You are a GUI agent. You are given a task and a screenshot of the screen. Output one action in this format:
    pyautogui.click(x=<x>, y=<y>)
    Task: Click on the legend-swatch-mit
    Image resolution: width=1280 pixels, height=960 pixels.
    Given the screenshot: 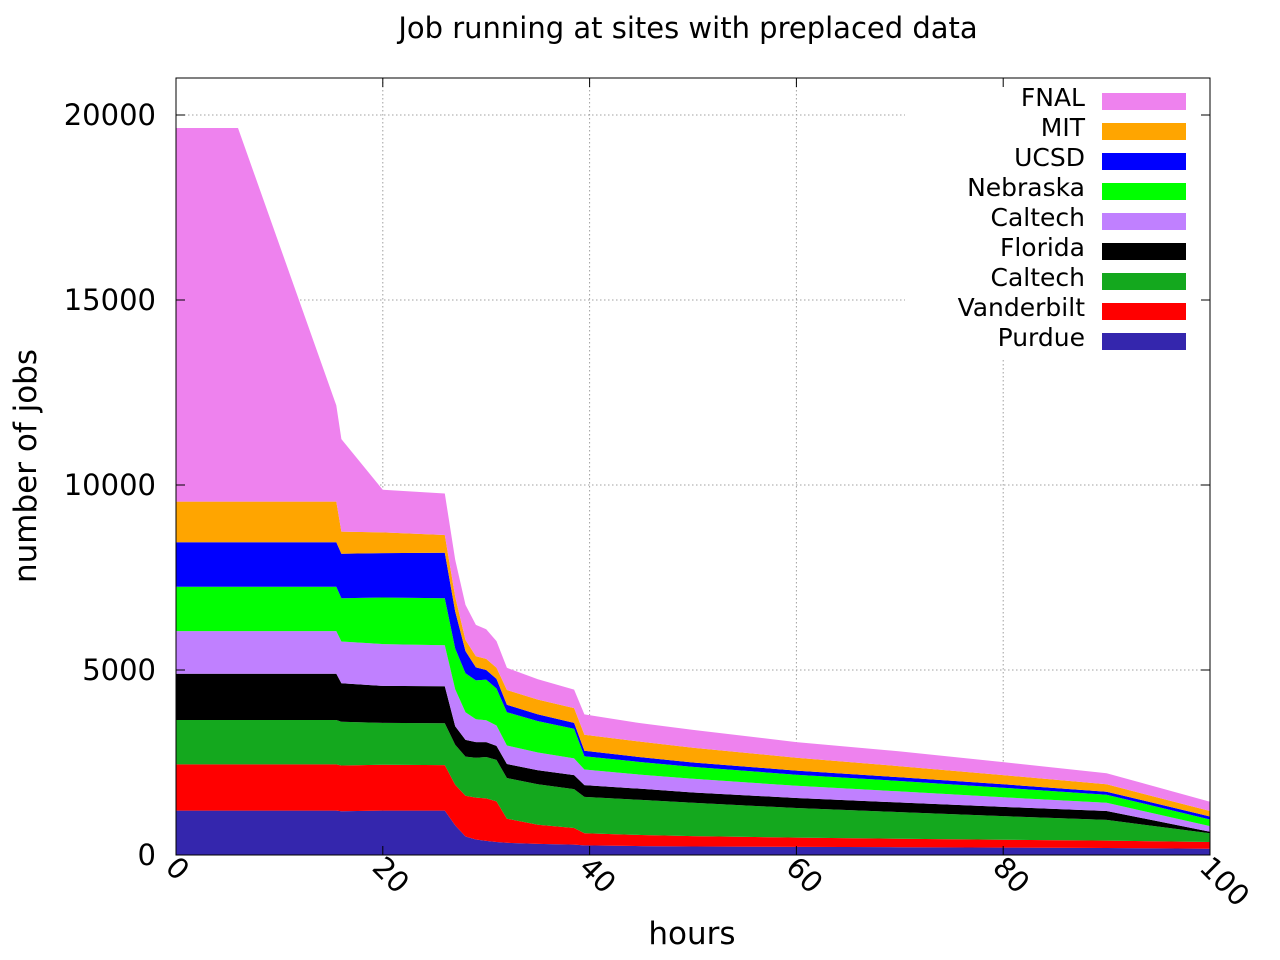 What is the action you would take?
    pyautogui.click(x=1144, y=131)
    